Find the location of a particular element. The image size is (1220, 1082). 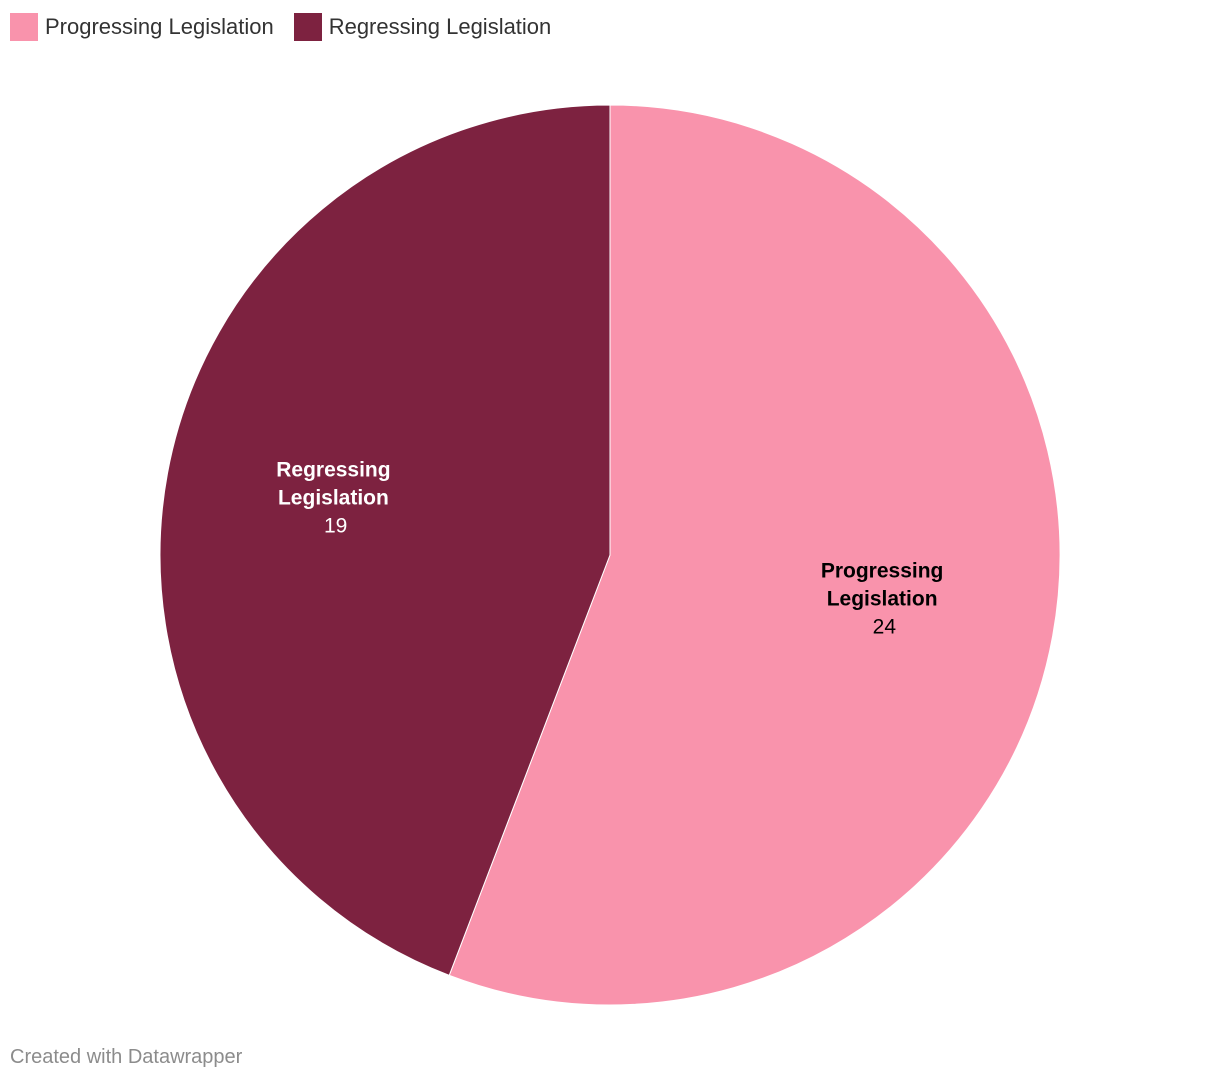

slice-value-regressing: 19 is located at coordinates (335, 525).